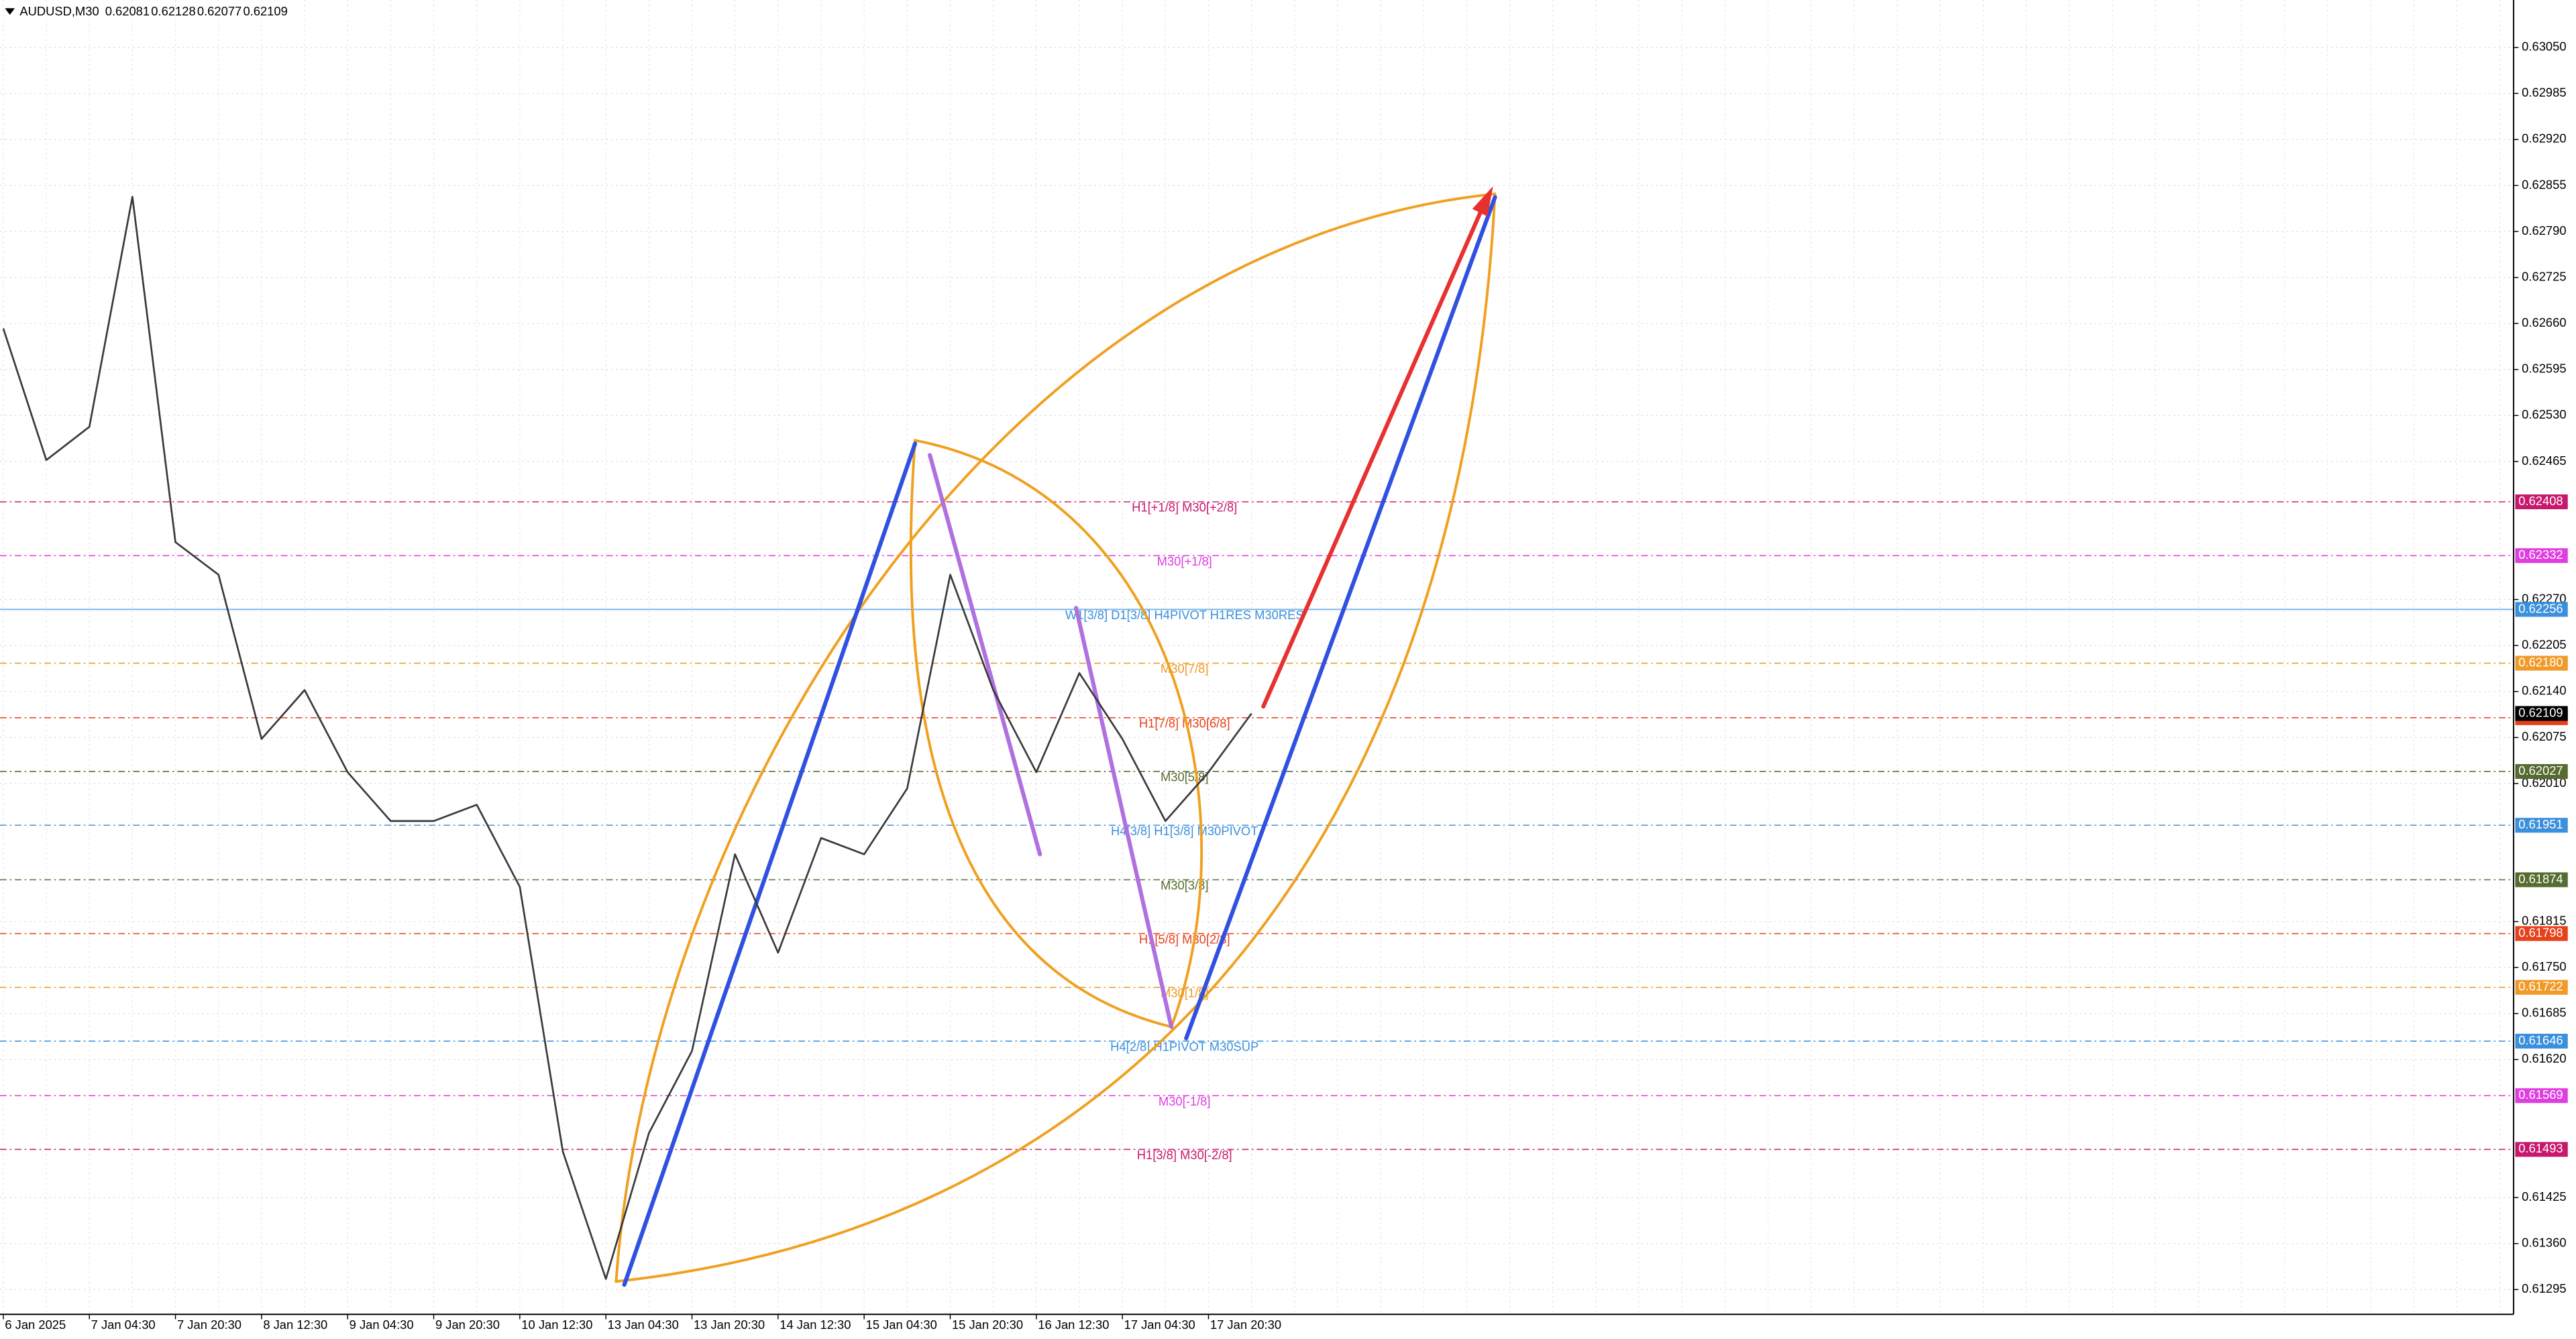  I want to click on level-name: M30[+1/8], so click(1184, 561).